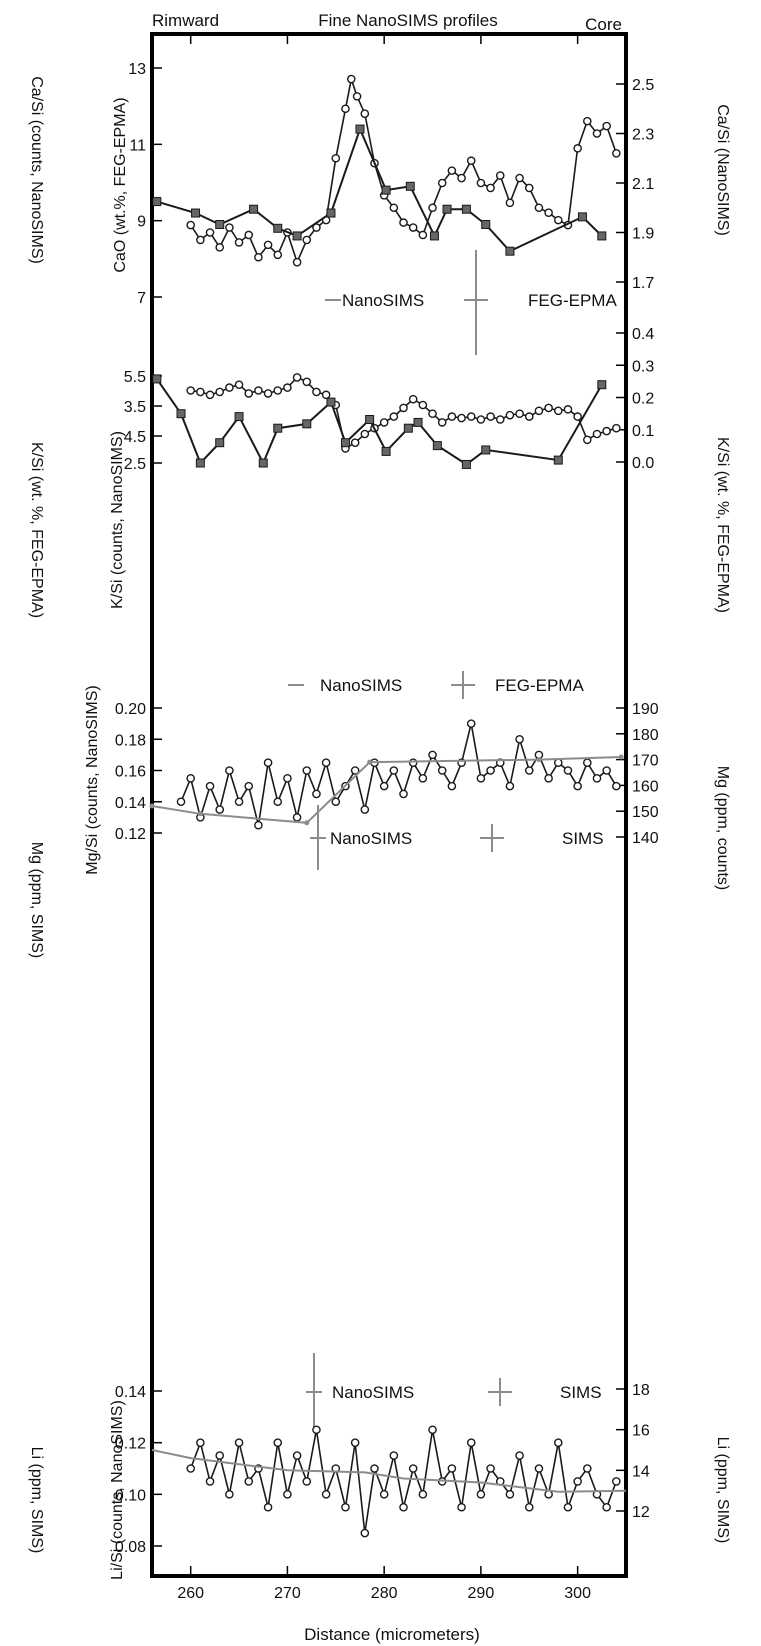  I want to click on right-tick-label-cao-4: 2.5, so click(643, 85).